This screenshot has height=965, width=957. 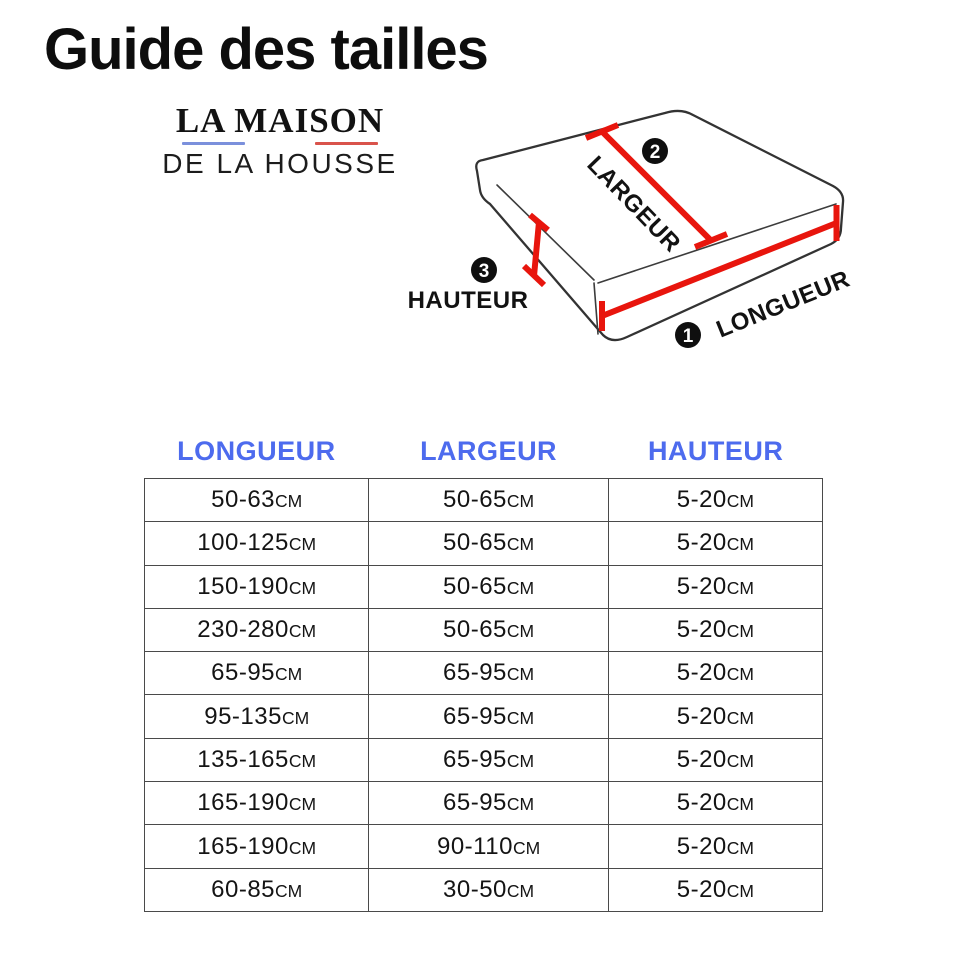 I want to click on table-row: 50-63CM 50-65CM 5-20CM, so click(x=483, y=500).